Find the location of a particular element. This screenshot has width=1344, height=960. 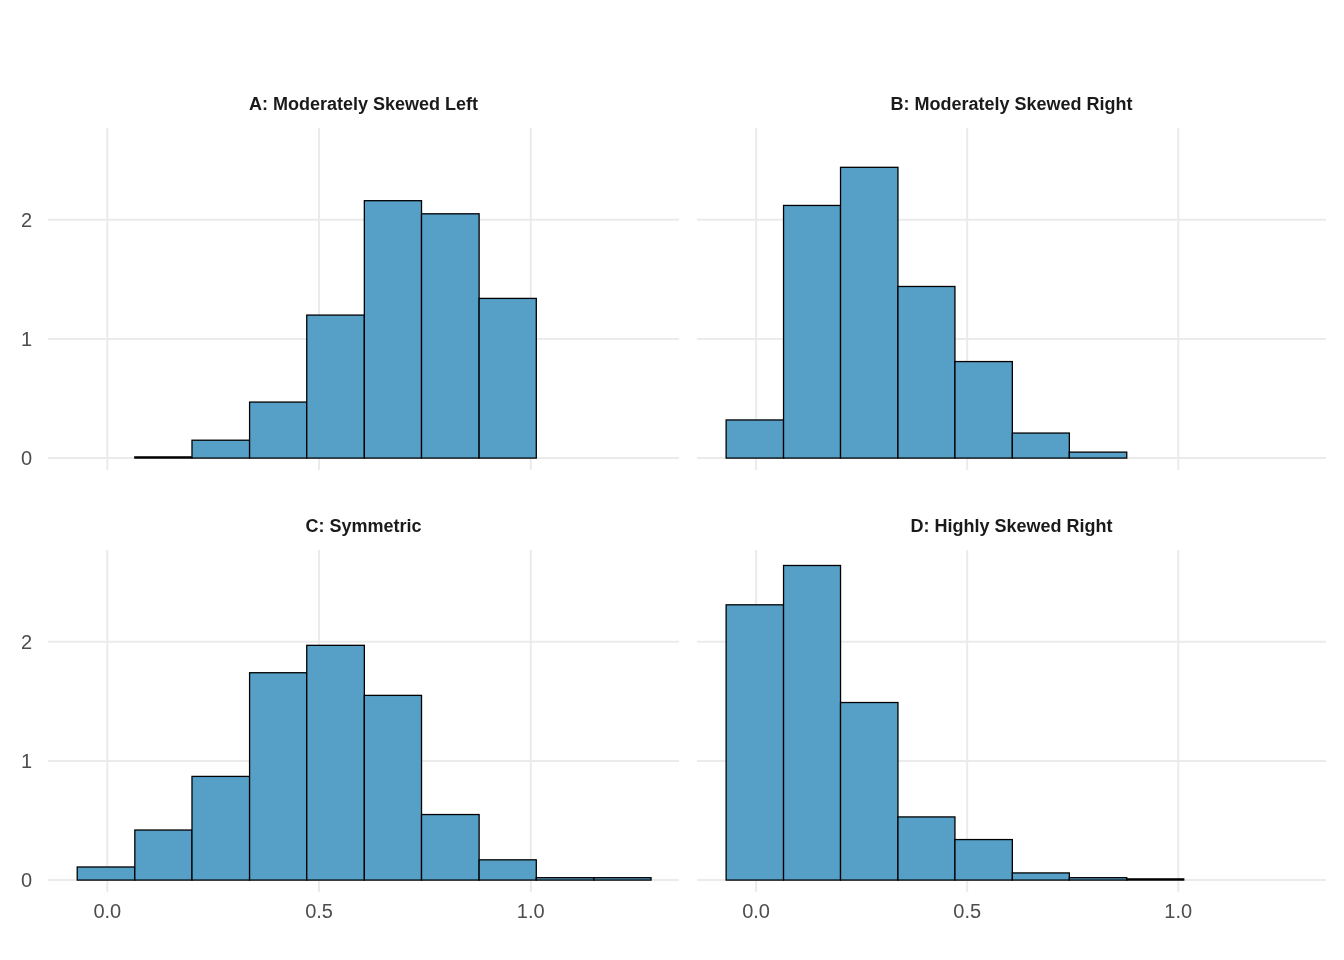

chart-title: B: Moderately Skewed Right is located at coordinates (1011, 104).